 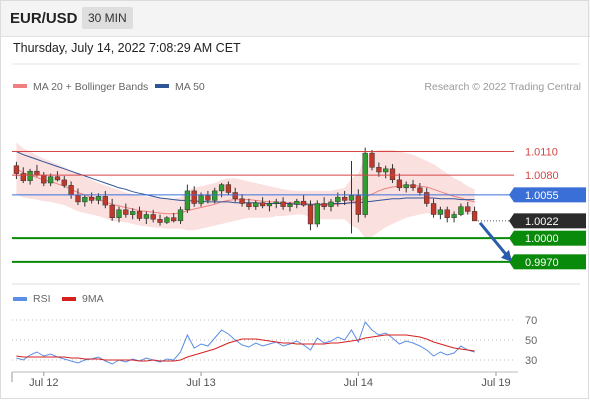 I want to click on level-label-1.0055: 1.0055, so click(x=542, y=196).